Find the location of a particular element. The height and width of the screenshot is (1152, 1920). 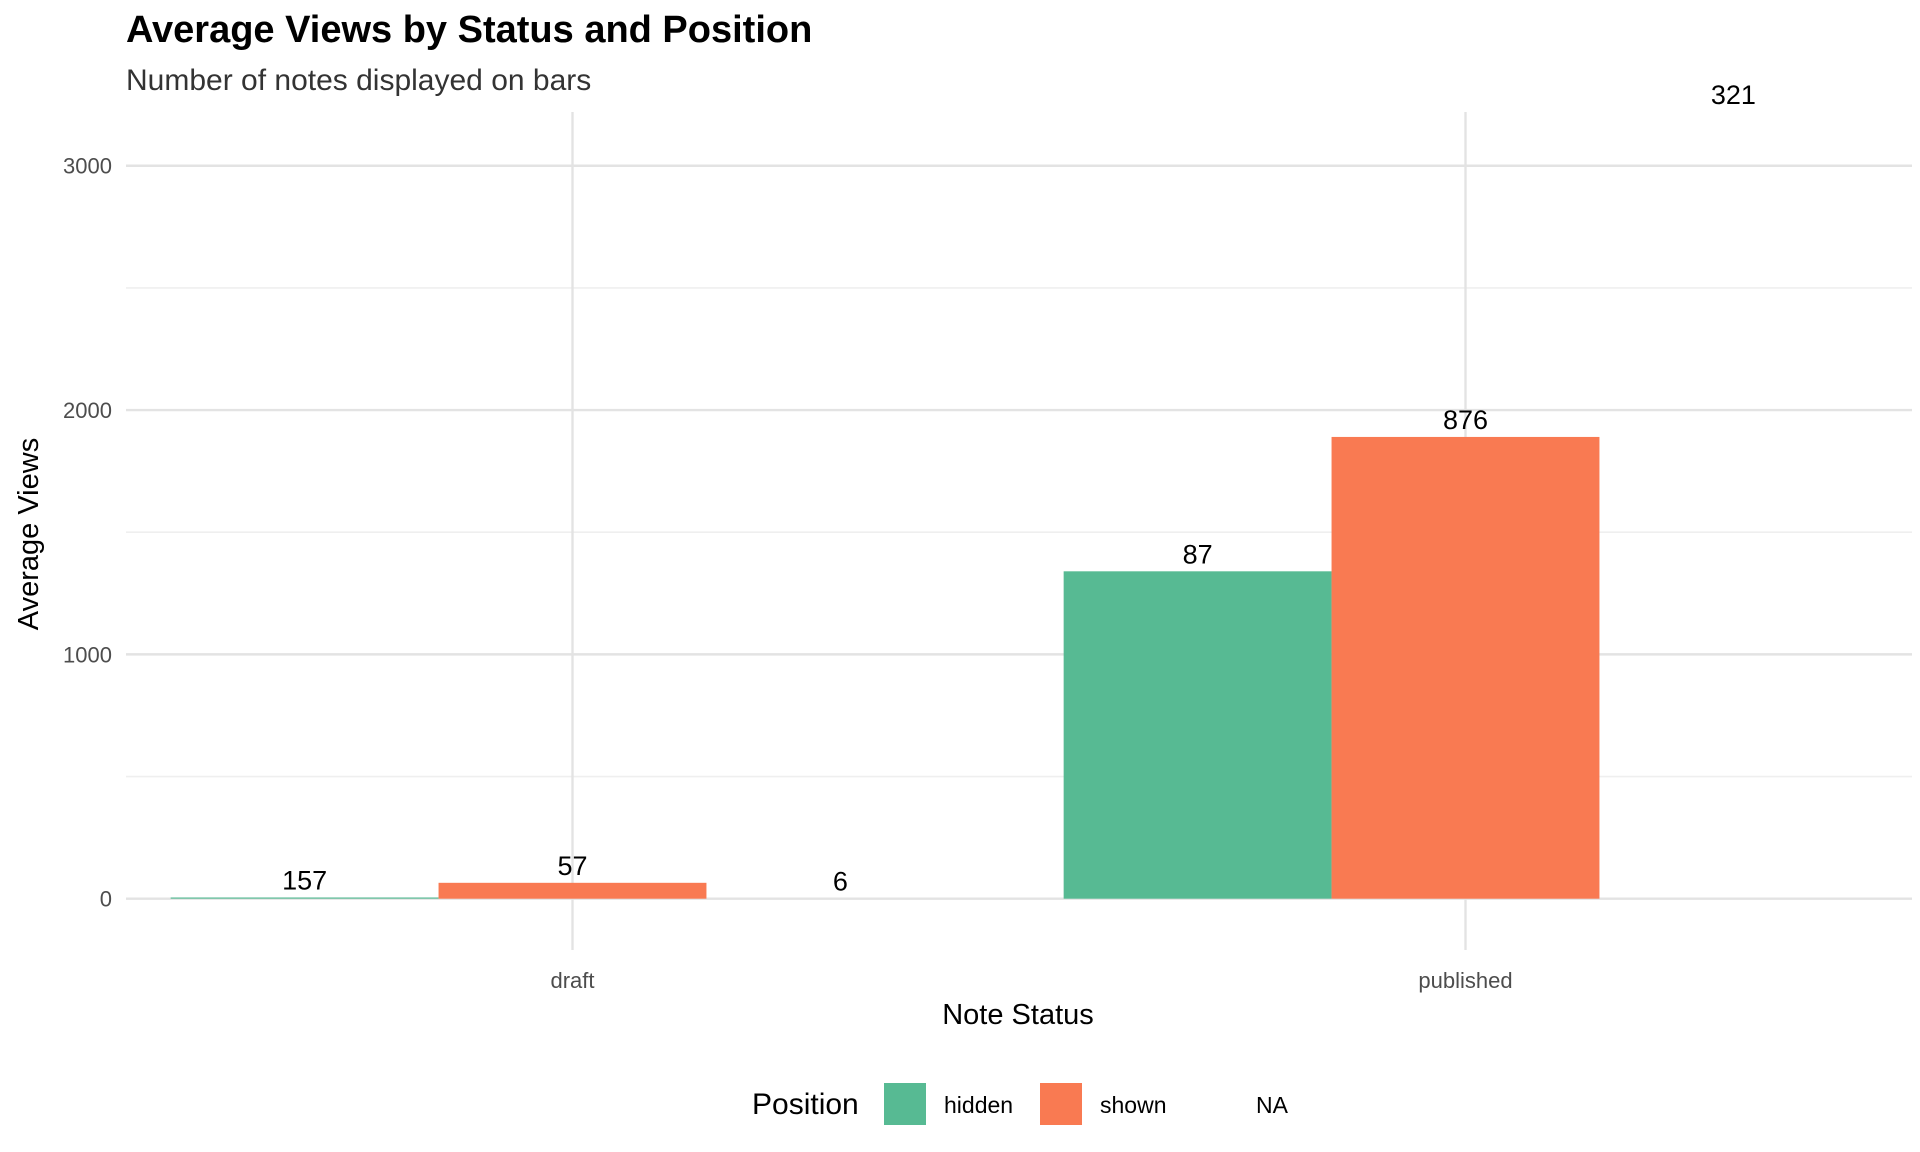

bar-count-label: 87 is located at coordinates (1198, 554).